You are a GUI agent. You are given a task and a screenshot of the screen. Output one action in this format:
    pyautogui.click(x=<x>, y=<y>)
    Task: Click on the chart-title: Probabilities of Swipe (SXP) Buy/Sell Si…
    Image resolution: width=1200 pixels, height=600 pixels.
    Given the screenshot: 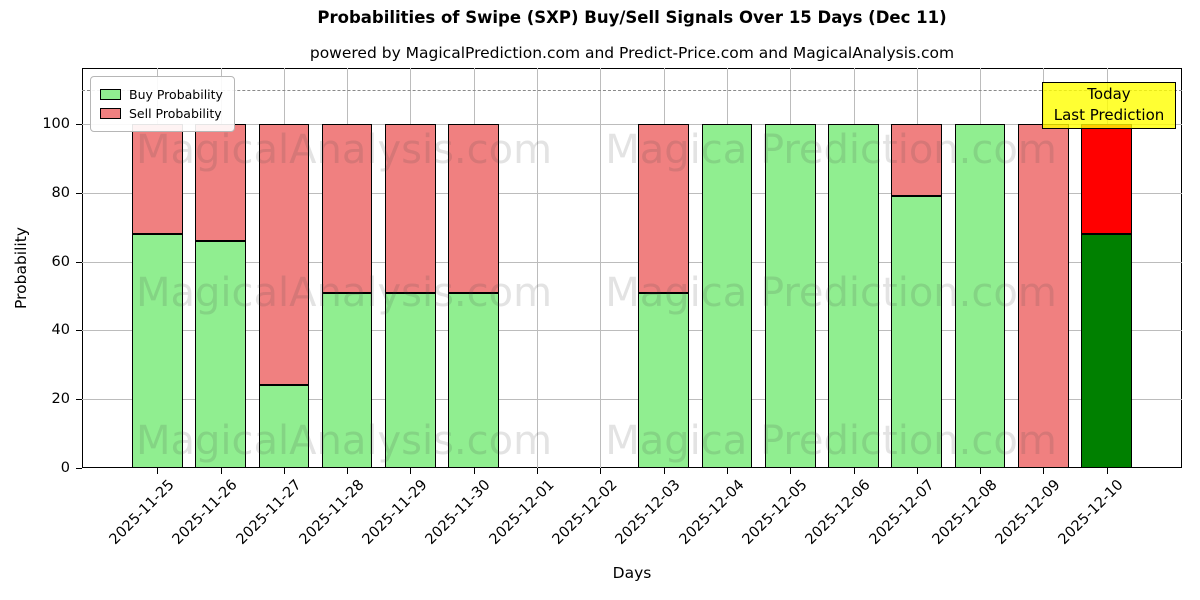 What is the action you would take?
    pyautogui.click(x=632, y=17)
    